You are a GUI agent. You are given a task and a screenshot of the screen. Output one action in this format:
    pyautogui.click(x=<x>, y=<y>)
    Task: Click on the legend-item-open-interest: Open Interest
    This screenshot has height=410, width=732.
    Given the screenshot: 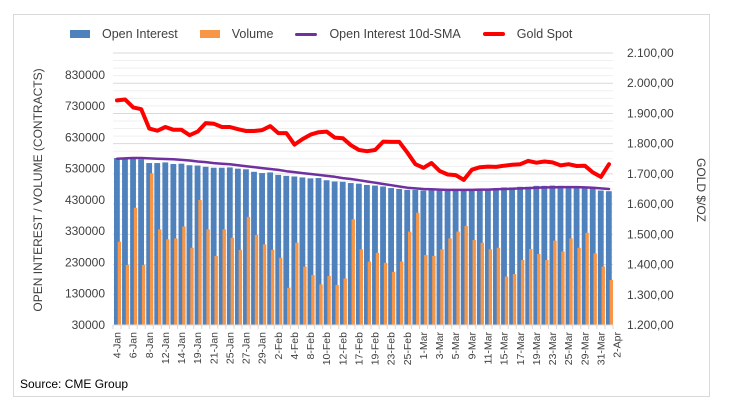 What is the action you would take?
    pyautogui.click(x=124, y=34)
    